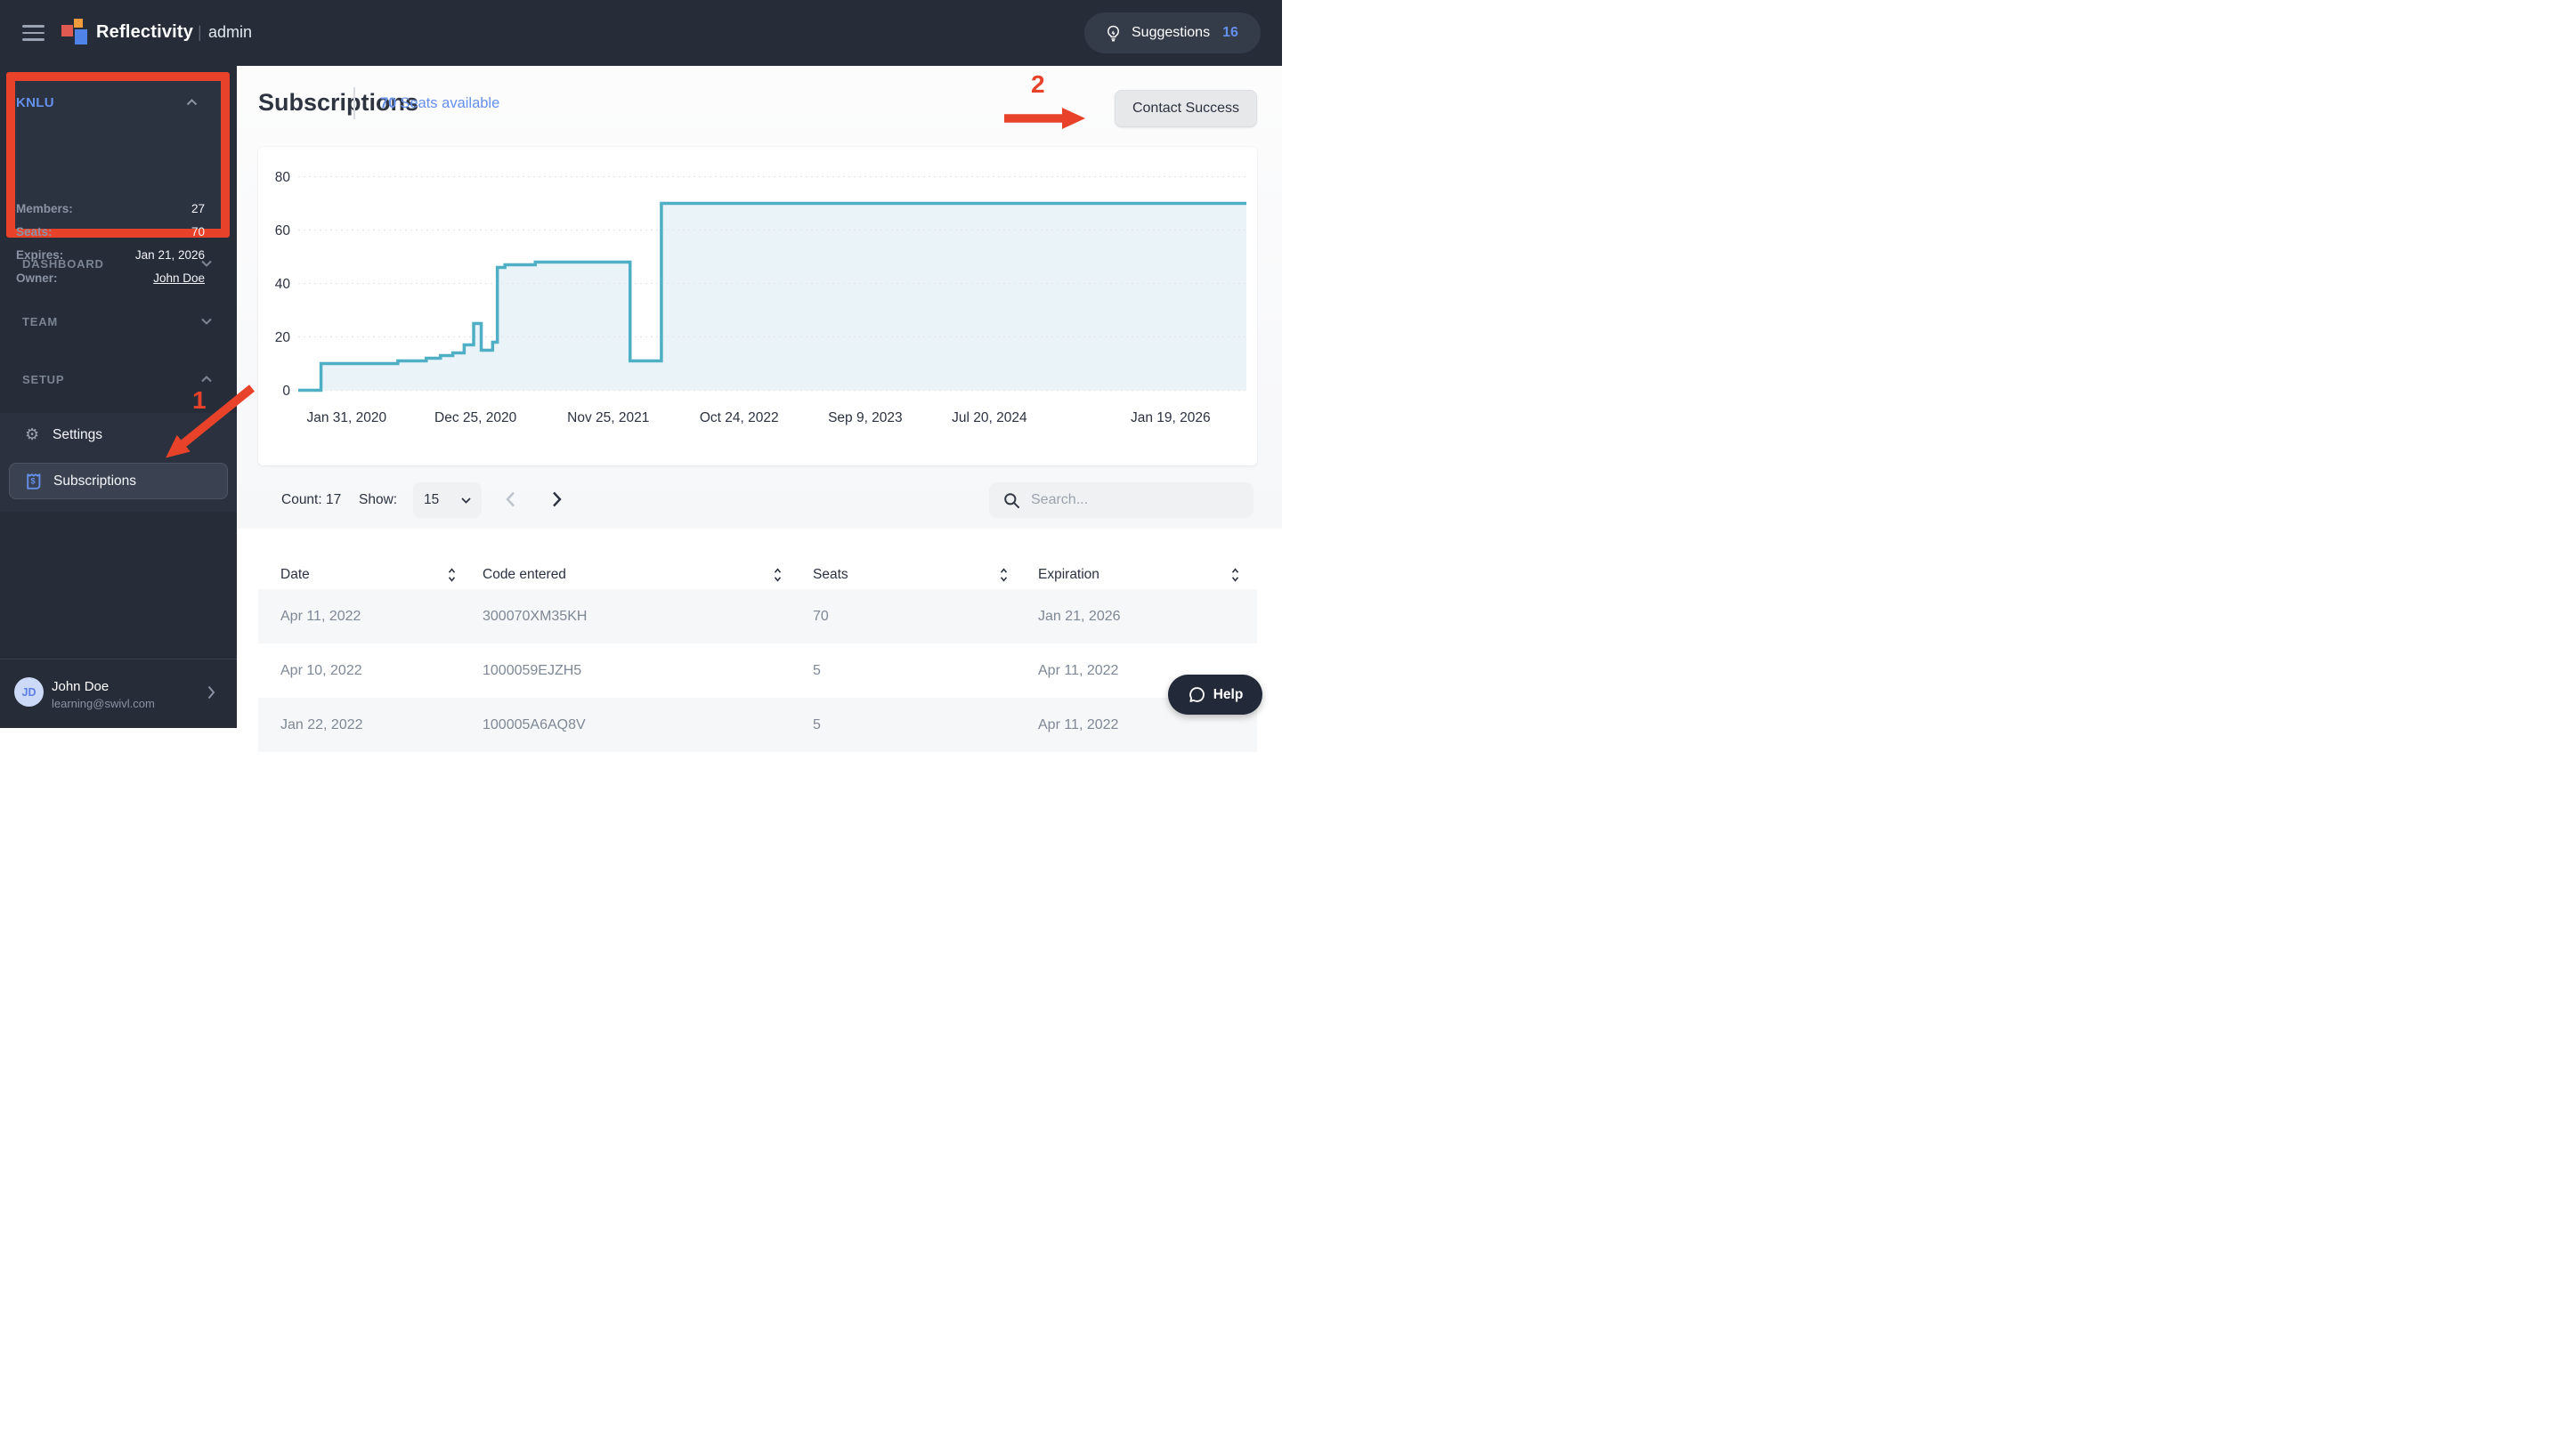 The image size is (2564, 1456). Describe the element at coordinates (118, 435) in the screenshot. I see `sidebar-item-settings: ⚙ Settings` at that location.